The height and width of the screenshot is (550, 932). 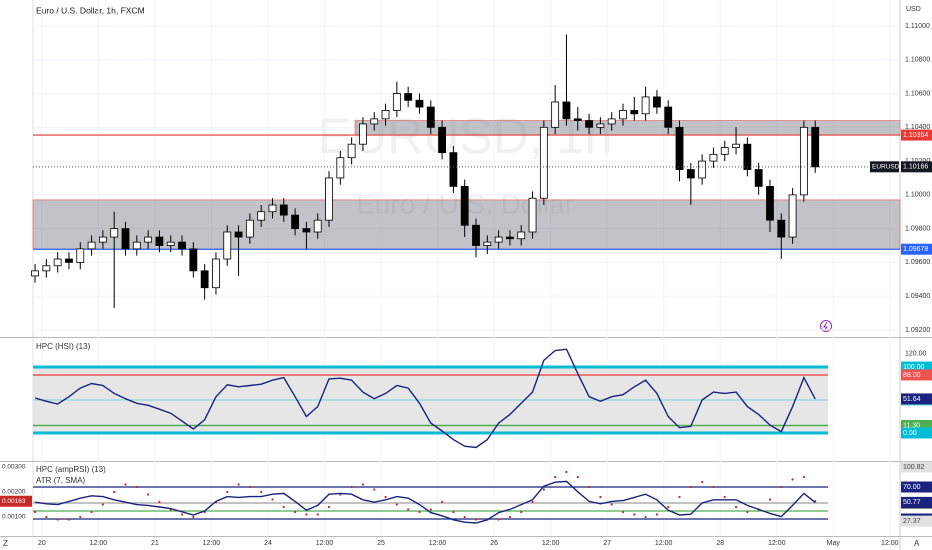 I want to click on alert-icon-bolt, so click(x=825, y=326).